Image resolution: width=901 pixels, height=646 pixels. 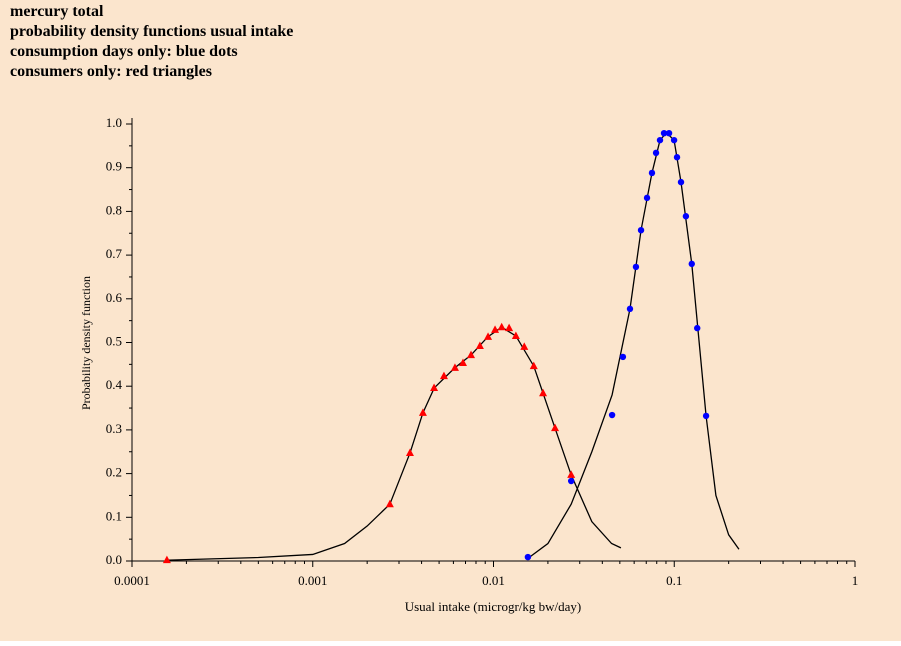 I want to click on y-tick-label: 0.2, so click(x=114, y=472).